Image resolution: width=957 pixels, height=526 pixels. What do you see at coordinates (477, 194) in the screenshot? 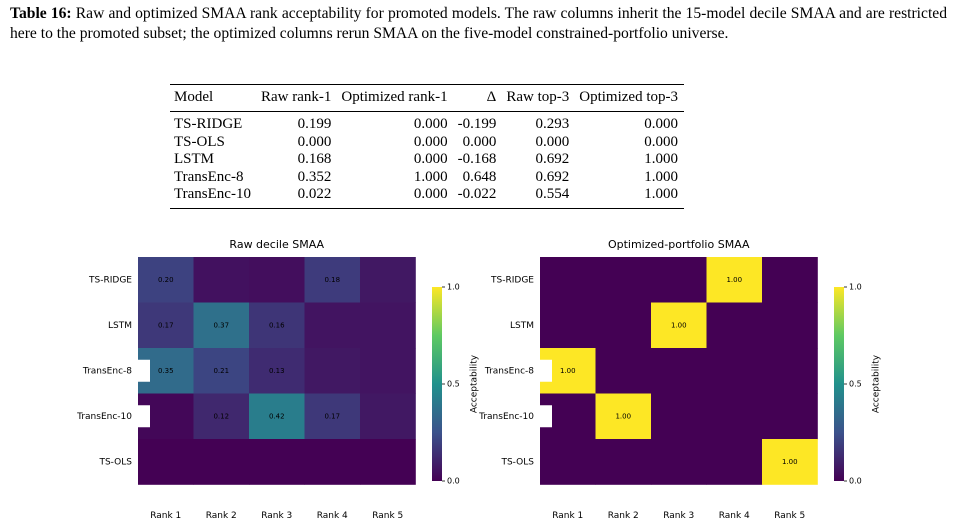
I see `table-cell: -0.022` at bounding box center [477, 194].